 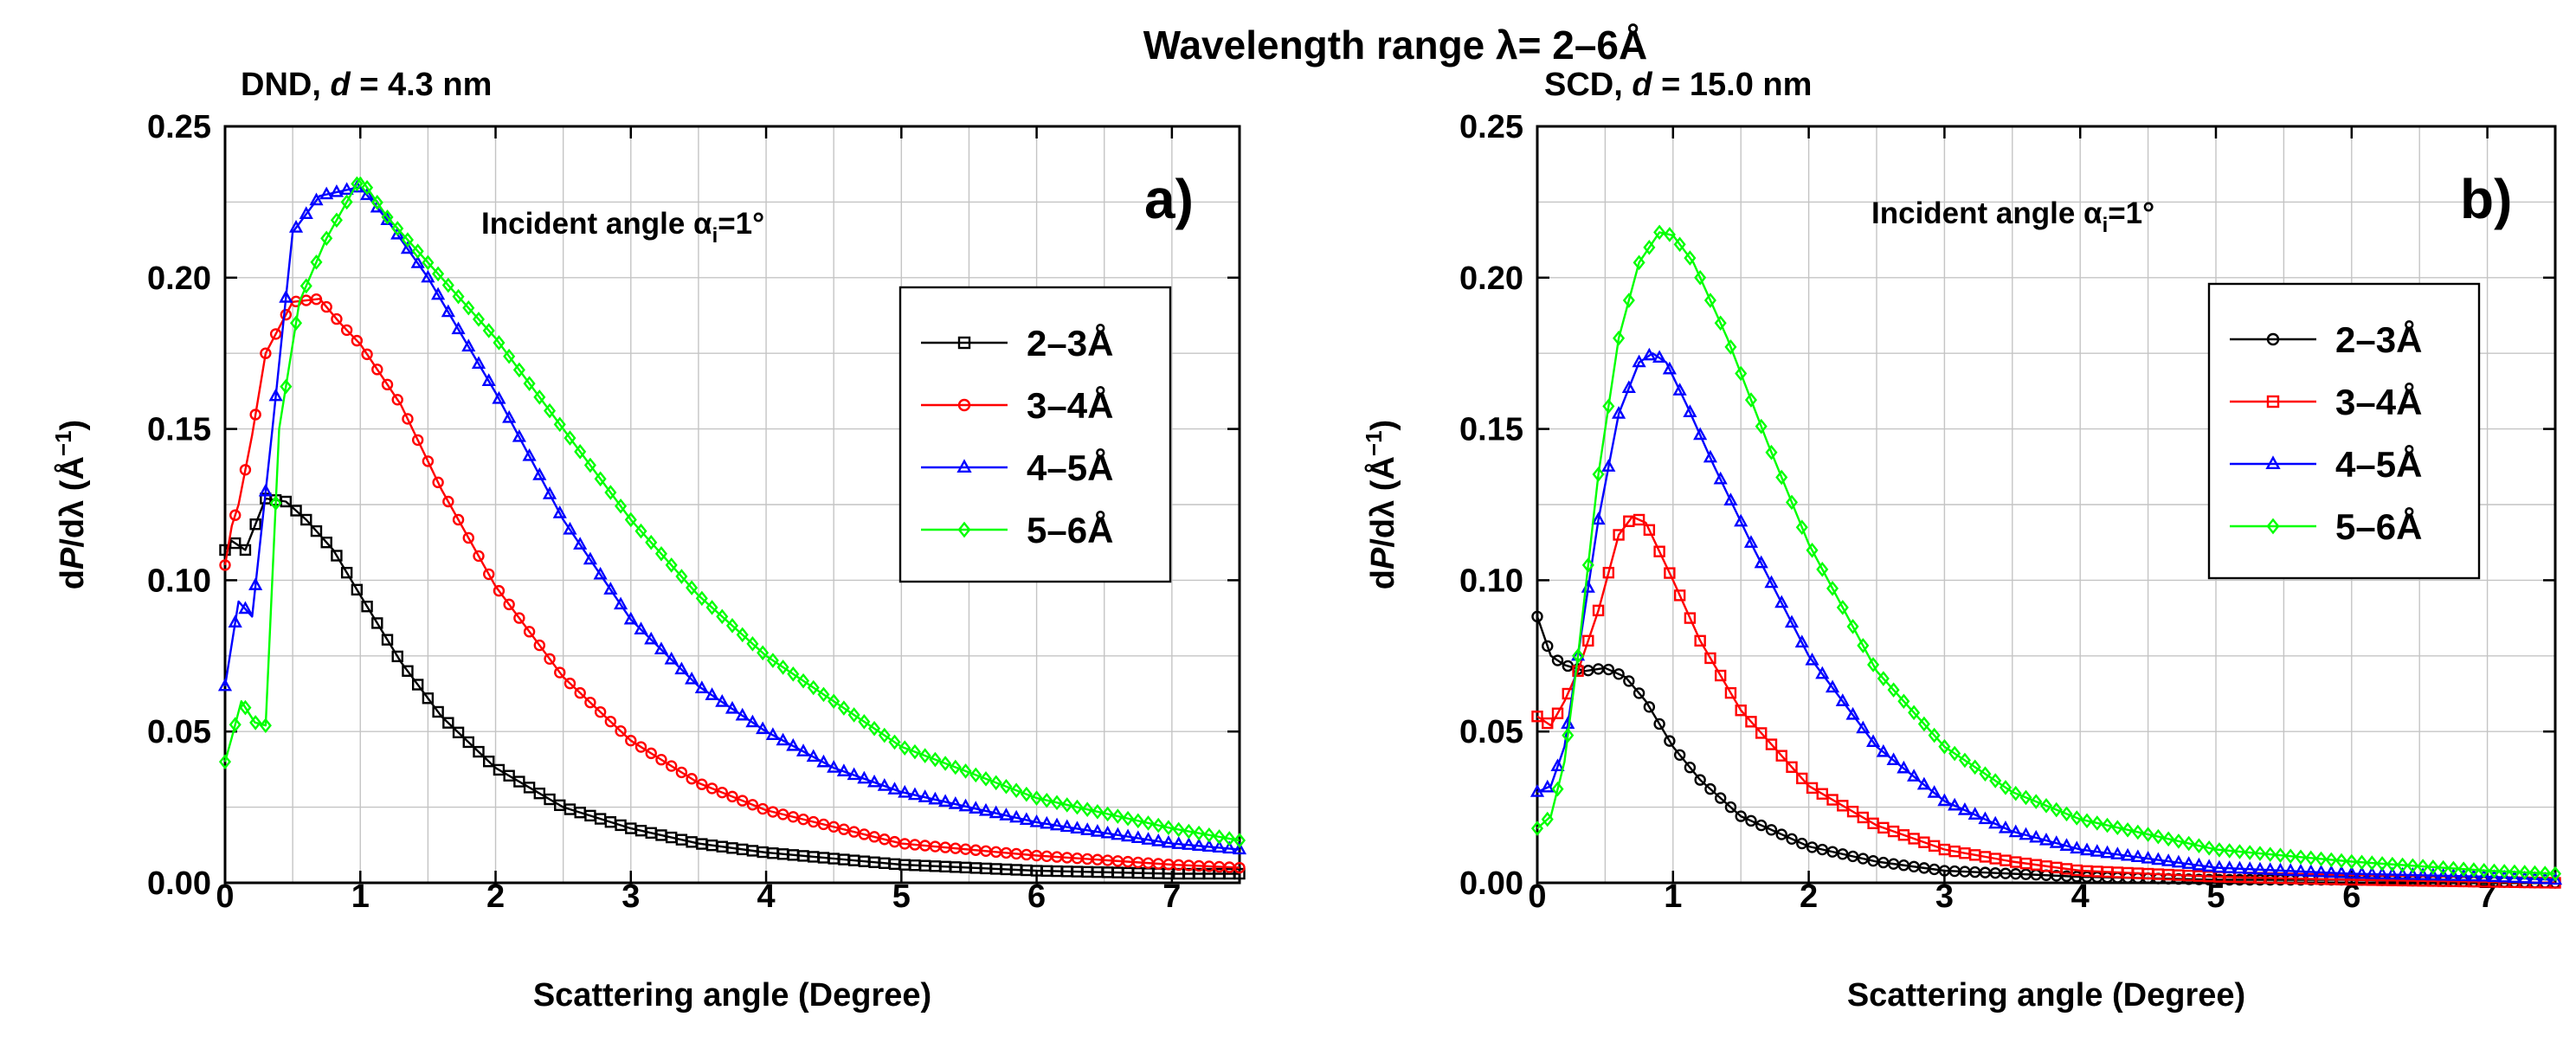 What do you see at coordinates (1678, 85) in the screenshot?
I see `panel-title: SCD, d = 15.0 nm` at bounding box center [1678, 85].